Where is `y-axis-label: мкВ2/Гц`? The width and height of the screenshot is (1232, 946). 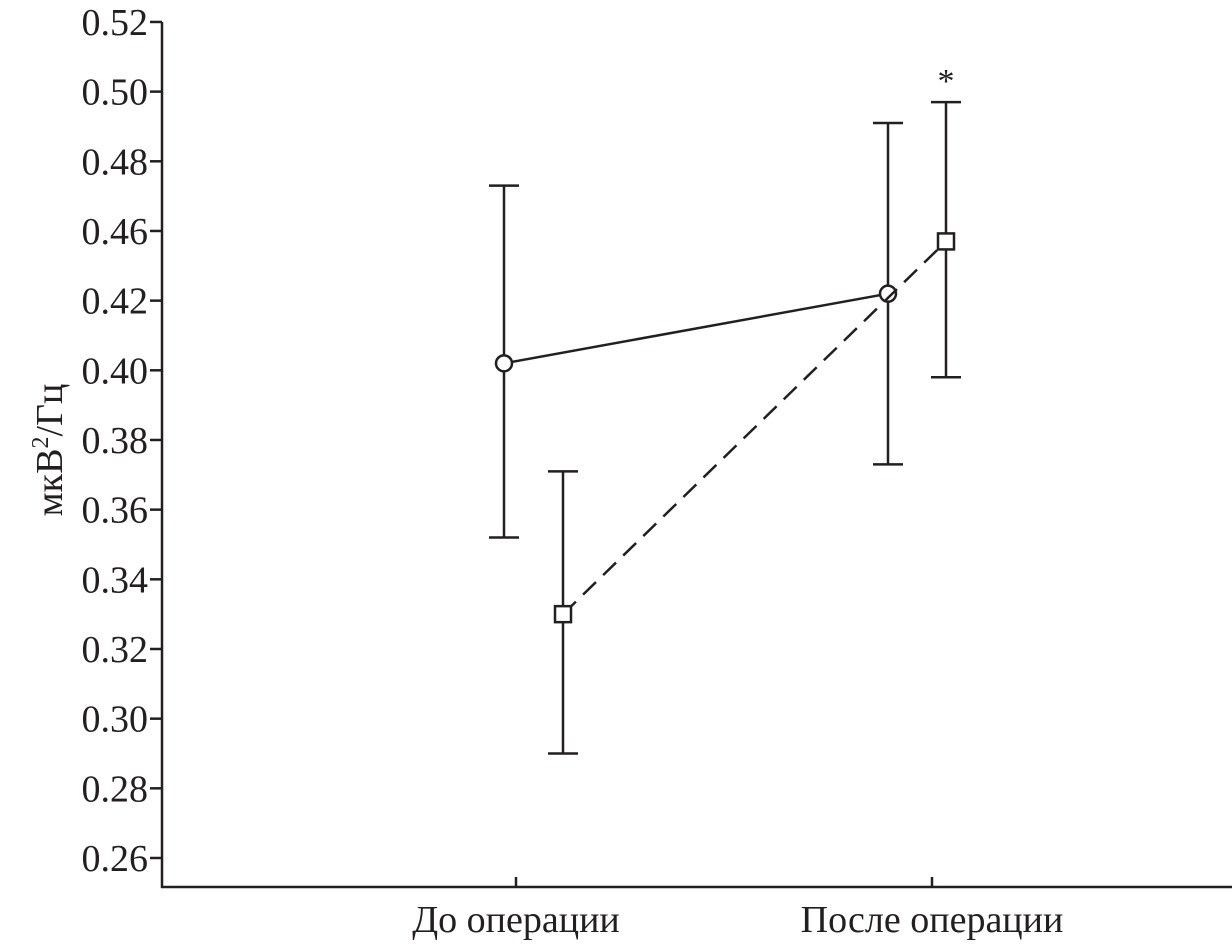 y-axis-label: мкВ2/Гц is located at coordinates (49, 450).